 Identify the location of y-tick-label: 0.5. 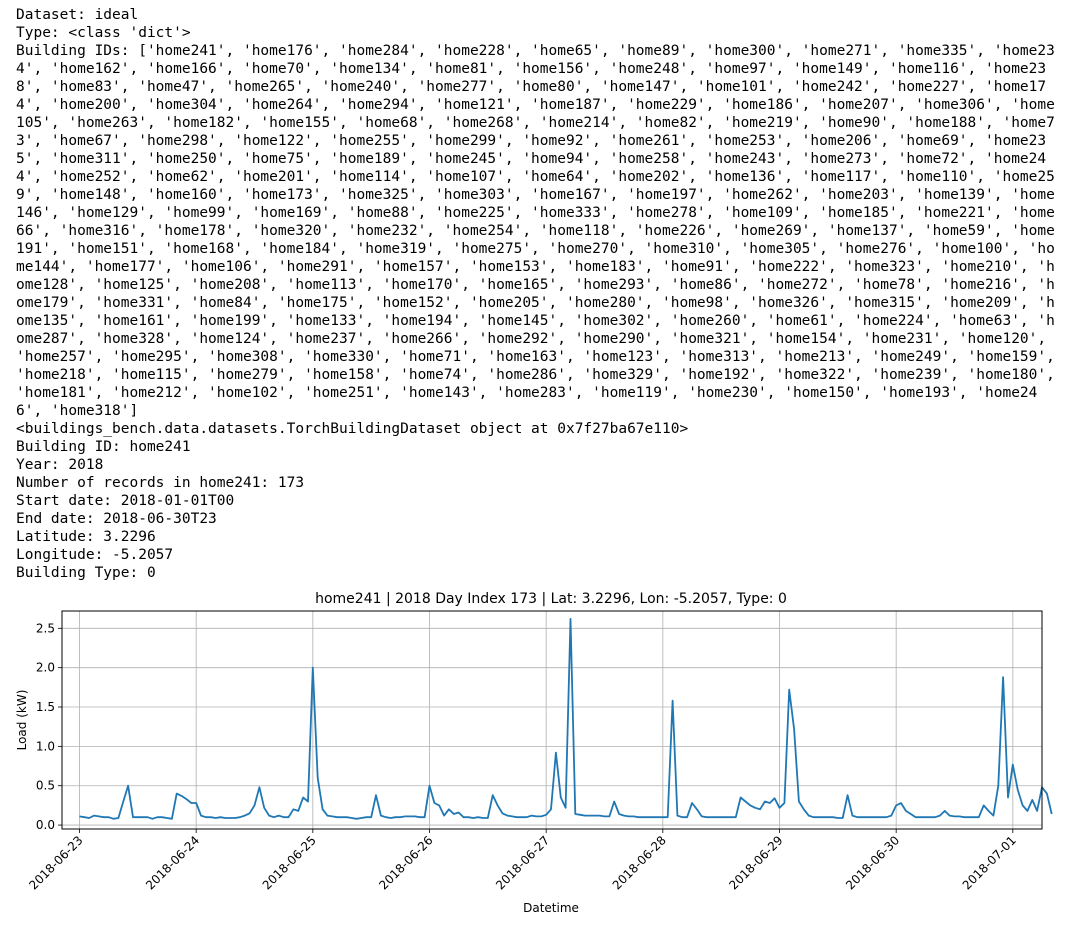
(45, 786).